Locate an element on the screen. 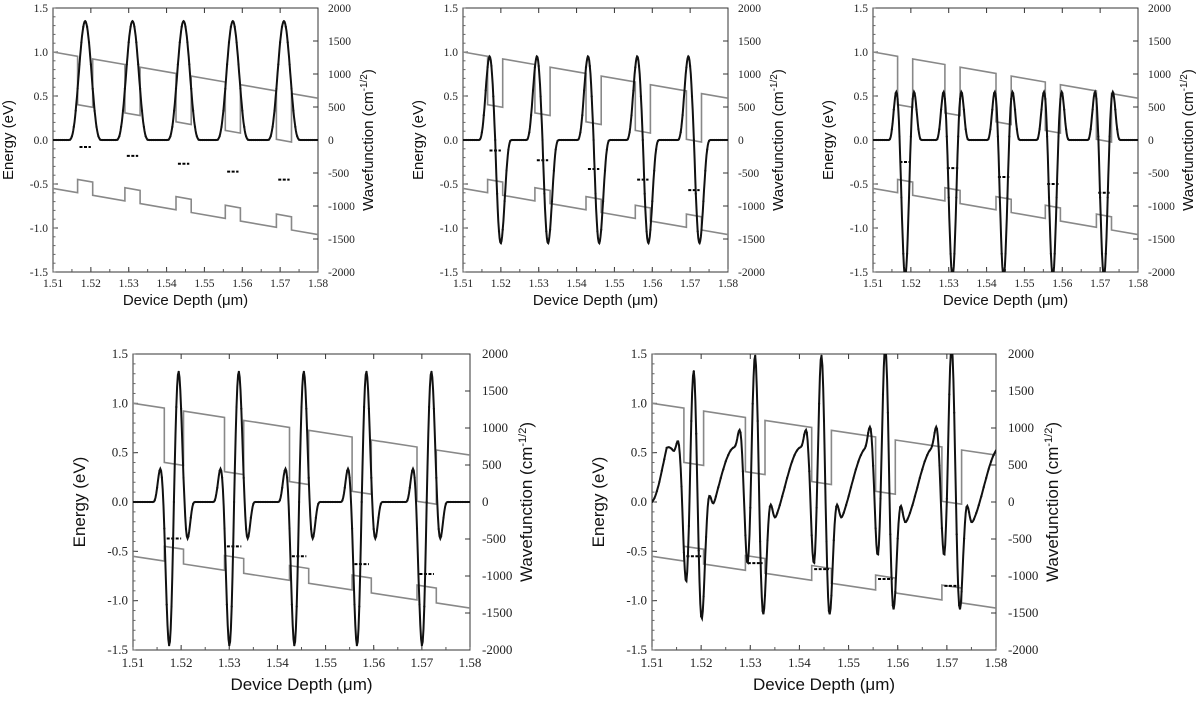 This screenshot has height=710, width=1200. y-axis-title: Energy (eV) is located at coordinates (8, 140).